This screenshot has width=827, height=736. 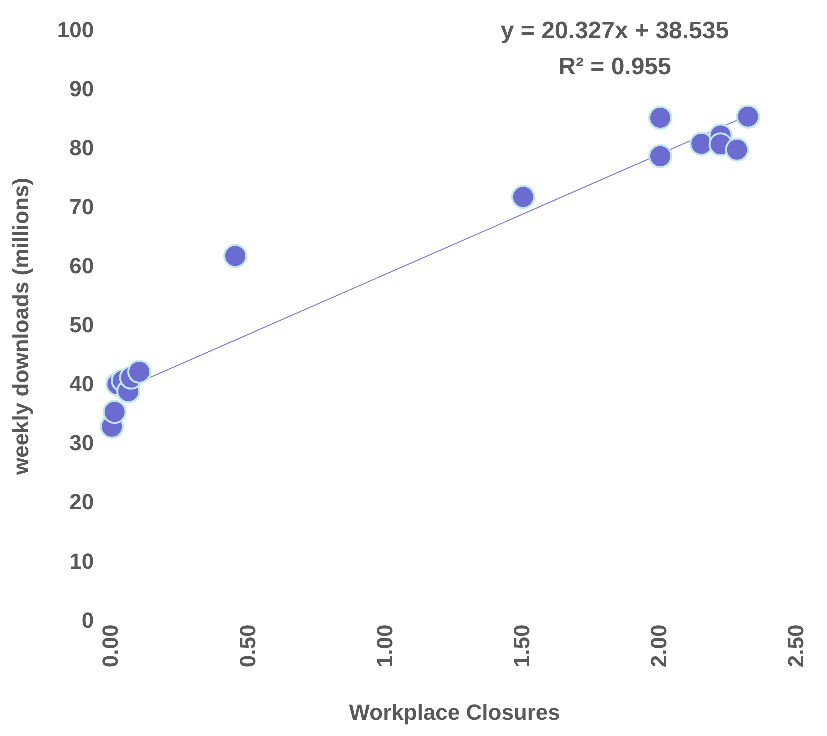 What do you see at coordinates (615, 31) in the screenshot?
I see `annotation: y = 20.327x + 38.535` at bounding box center [615, 31].